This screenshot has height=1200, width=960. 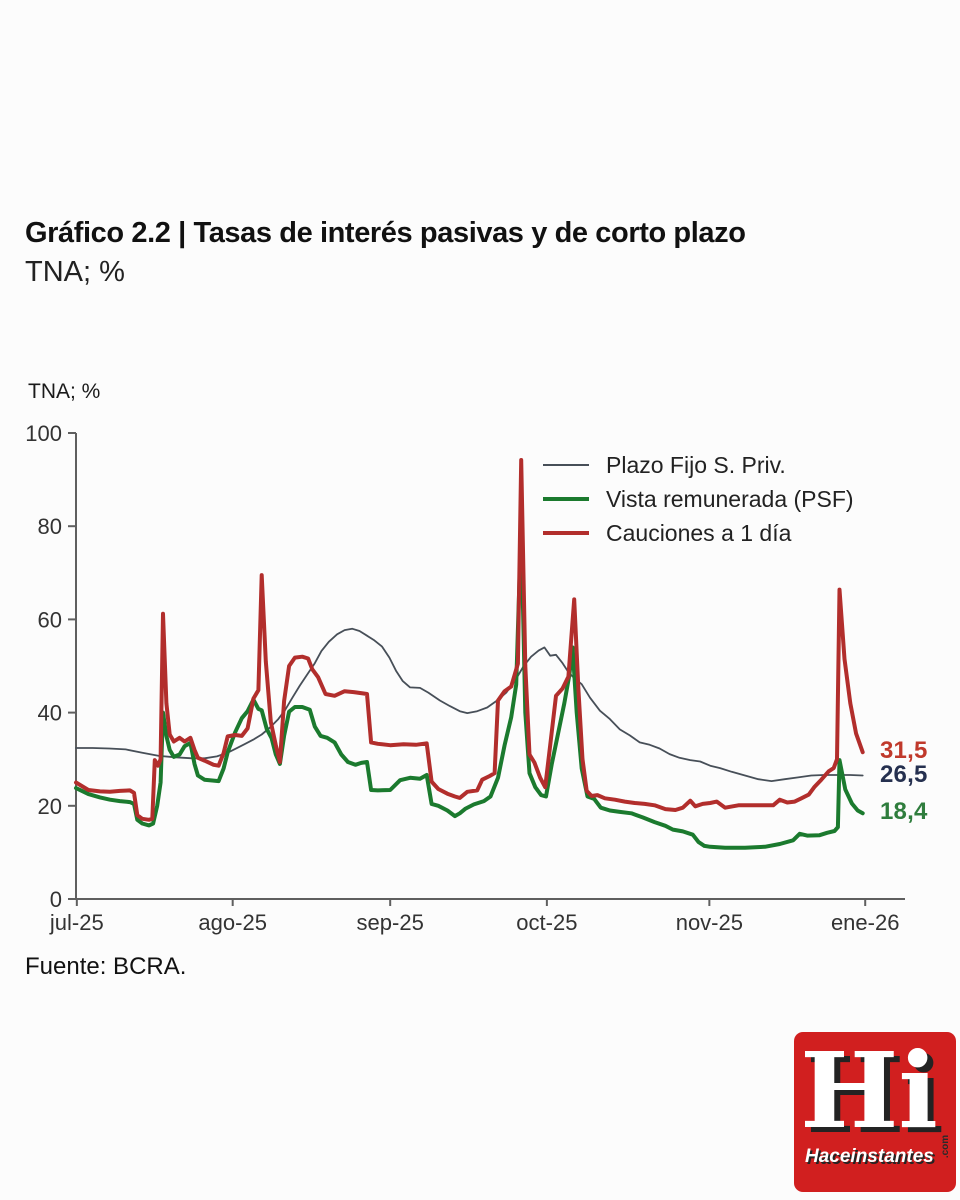 What do you see at coordinates (904, 812) in the screenshot?
I see `end-value-vista-remunerada: 18,4` at bounding box center [904, 812].